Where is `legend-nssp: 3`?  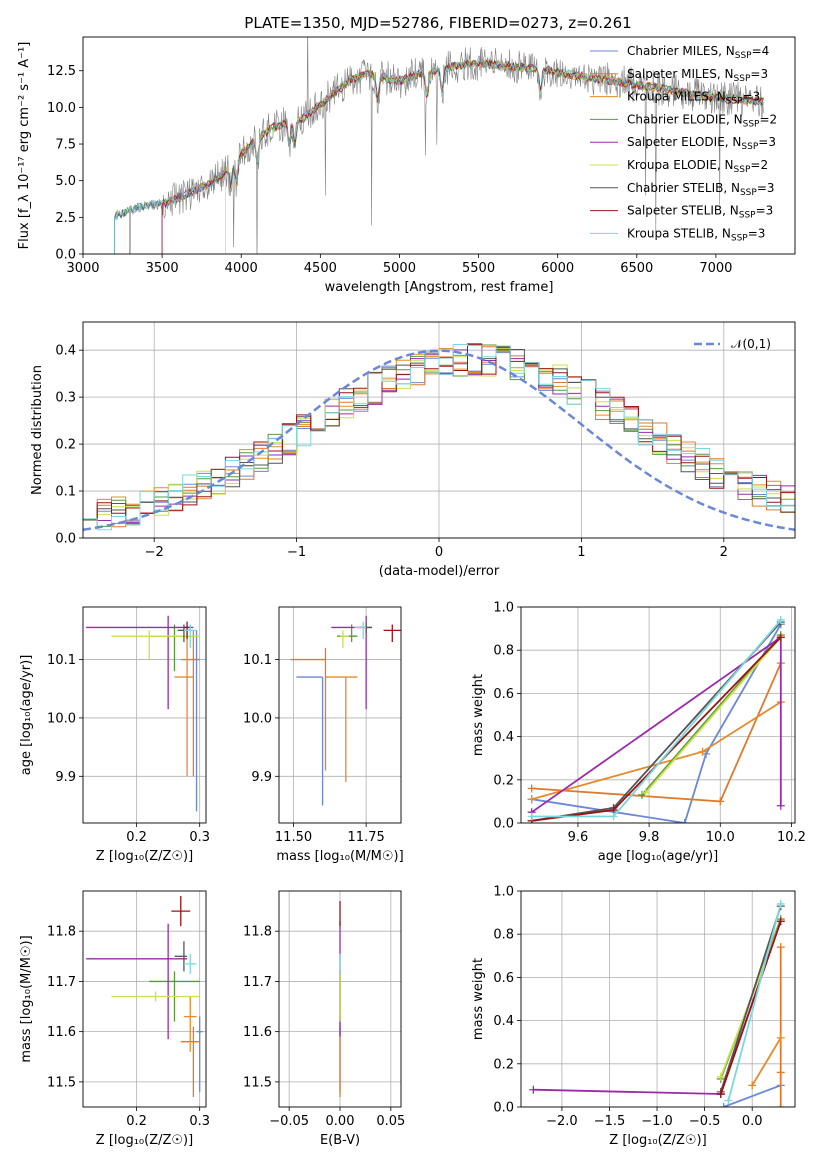
legend-nssp: 3 is located at coordinates (762, 233).